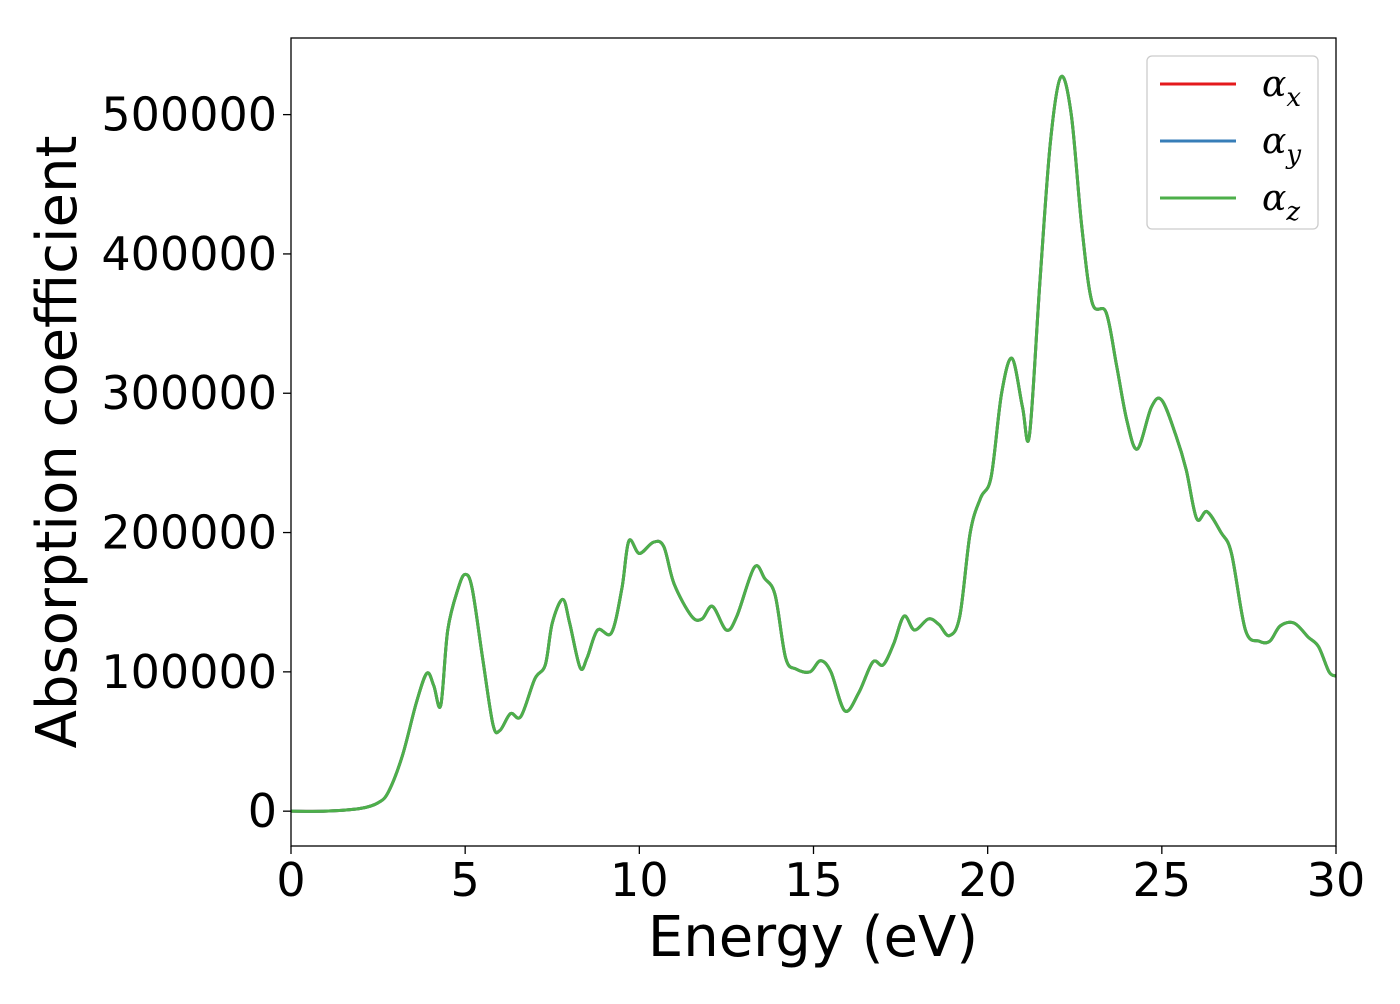 The width and height of the screenshot is (1400, 1004). Describe the element at coordinates (189, 115) in the screenshot. I see `y-tick-label: 500000` at that location.